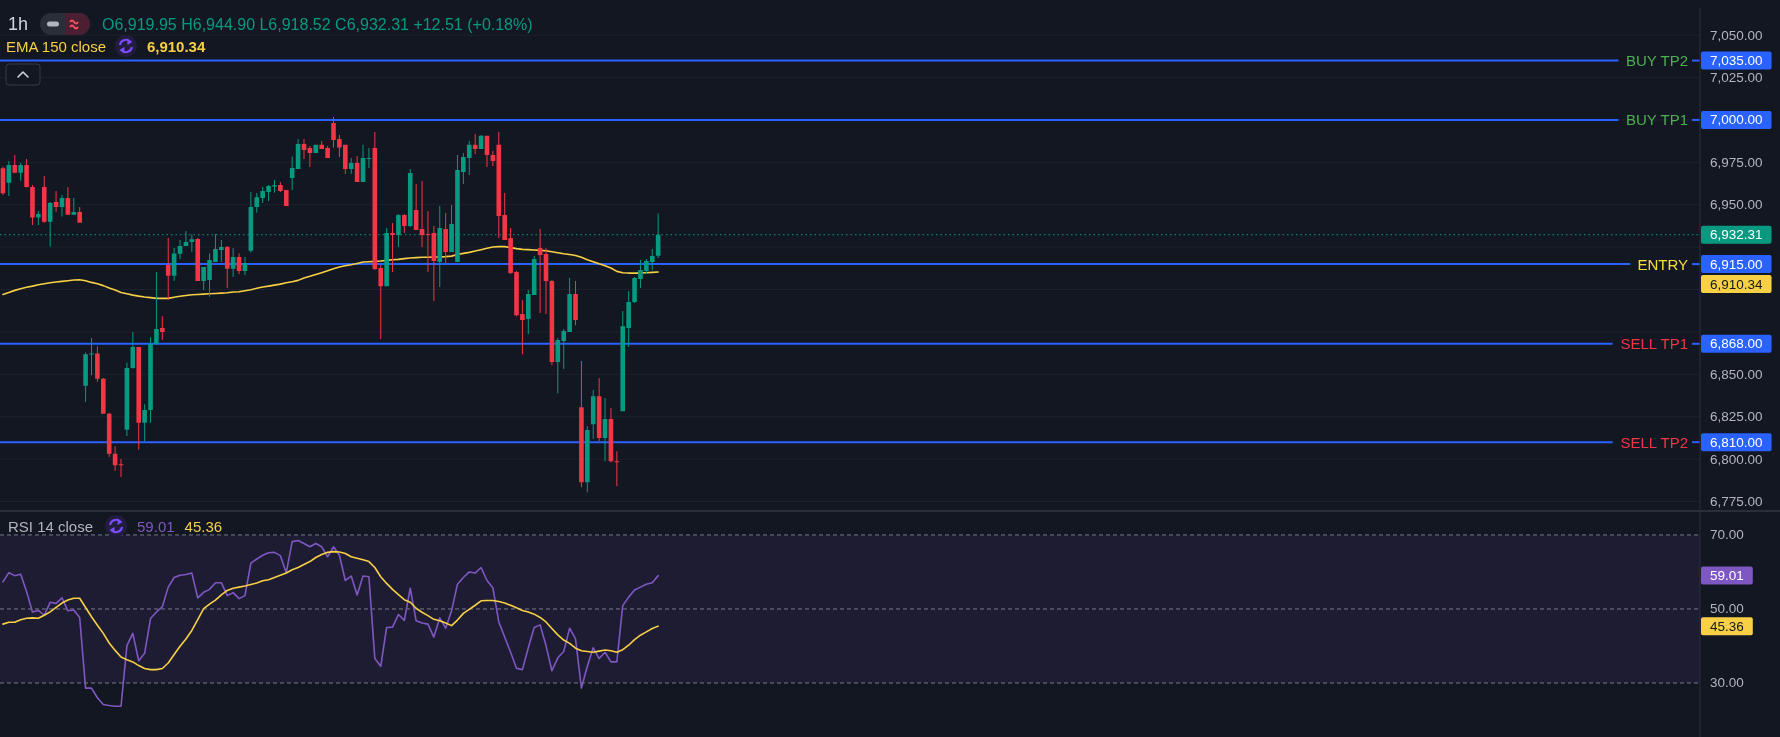 This screenshot has width=1780, height=737. I want to click on y-tick-label: 6,825.00, so click(1736, 417).